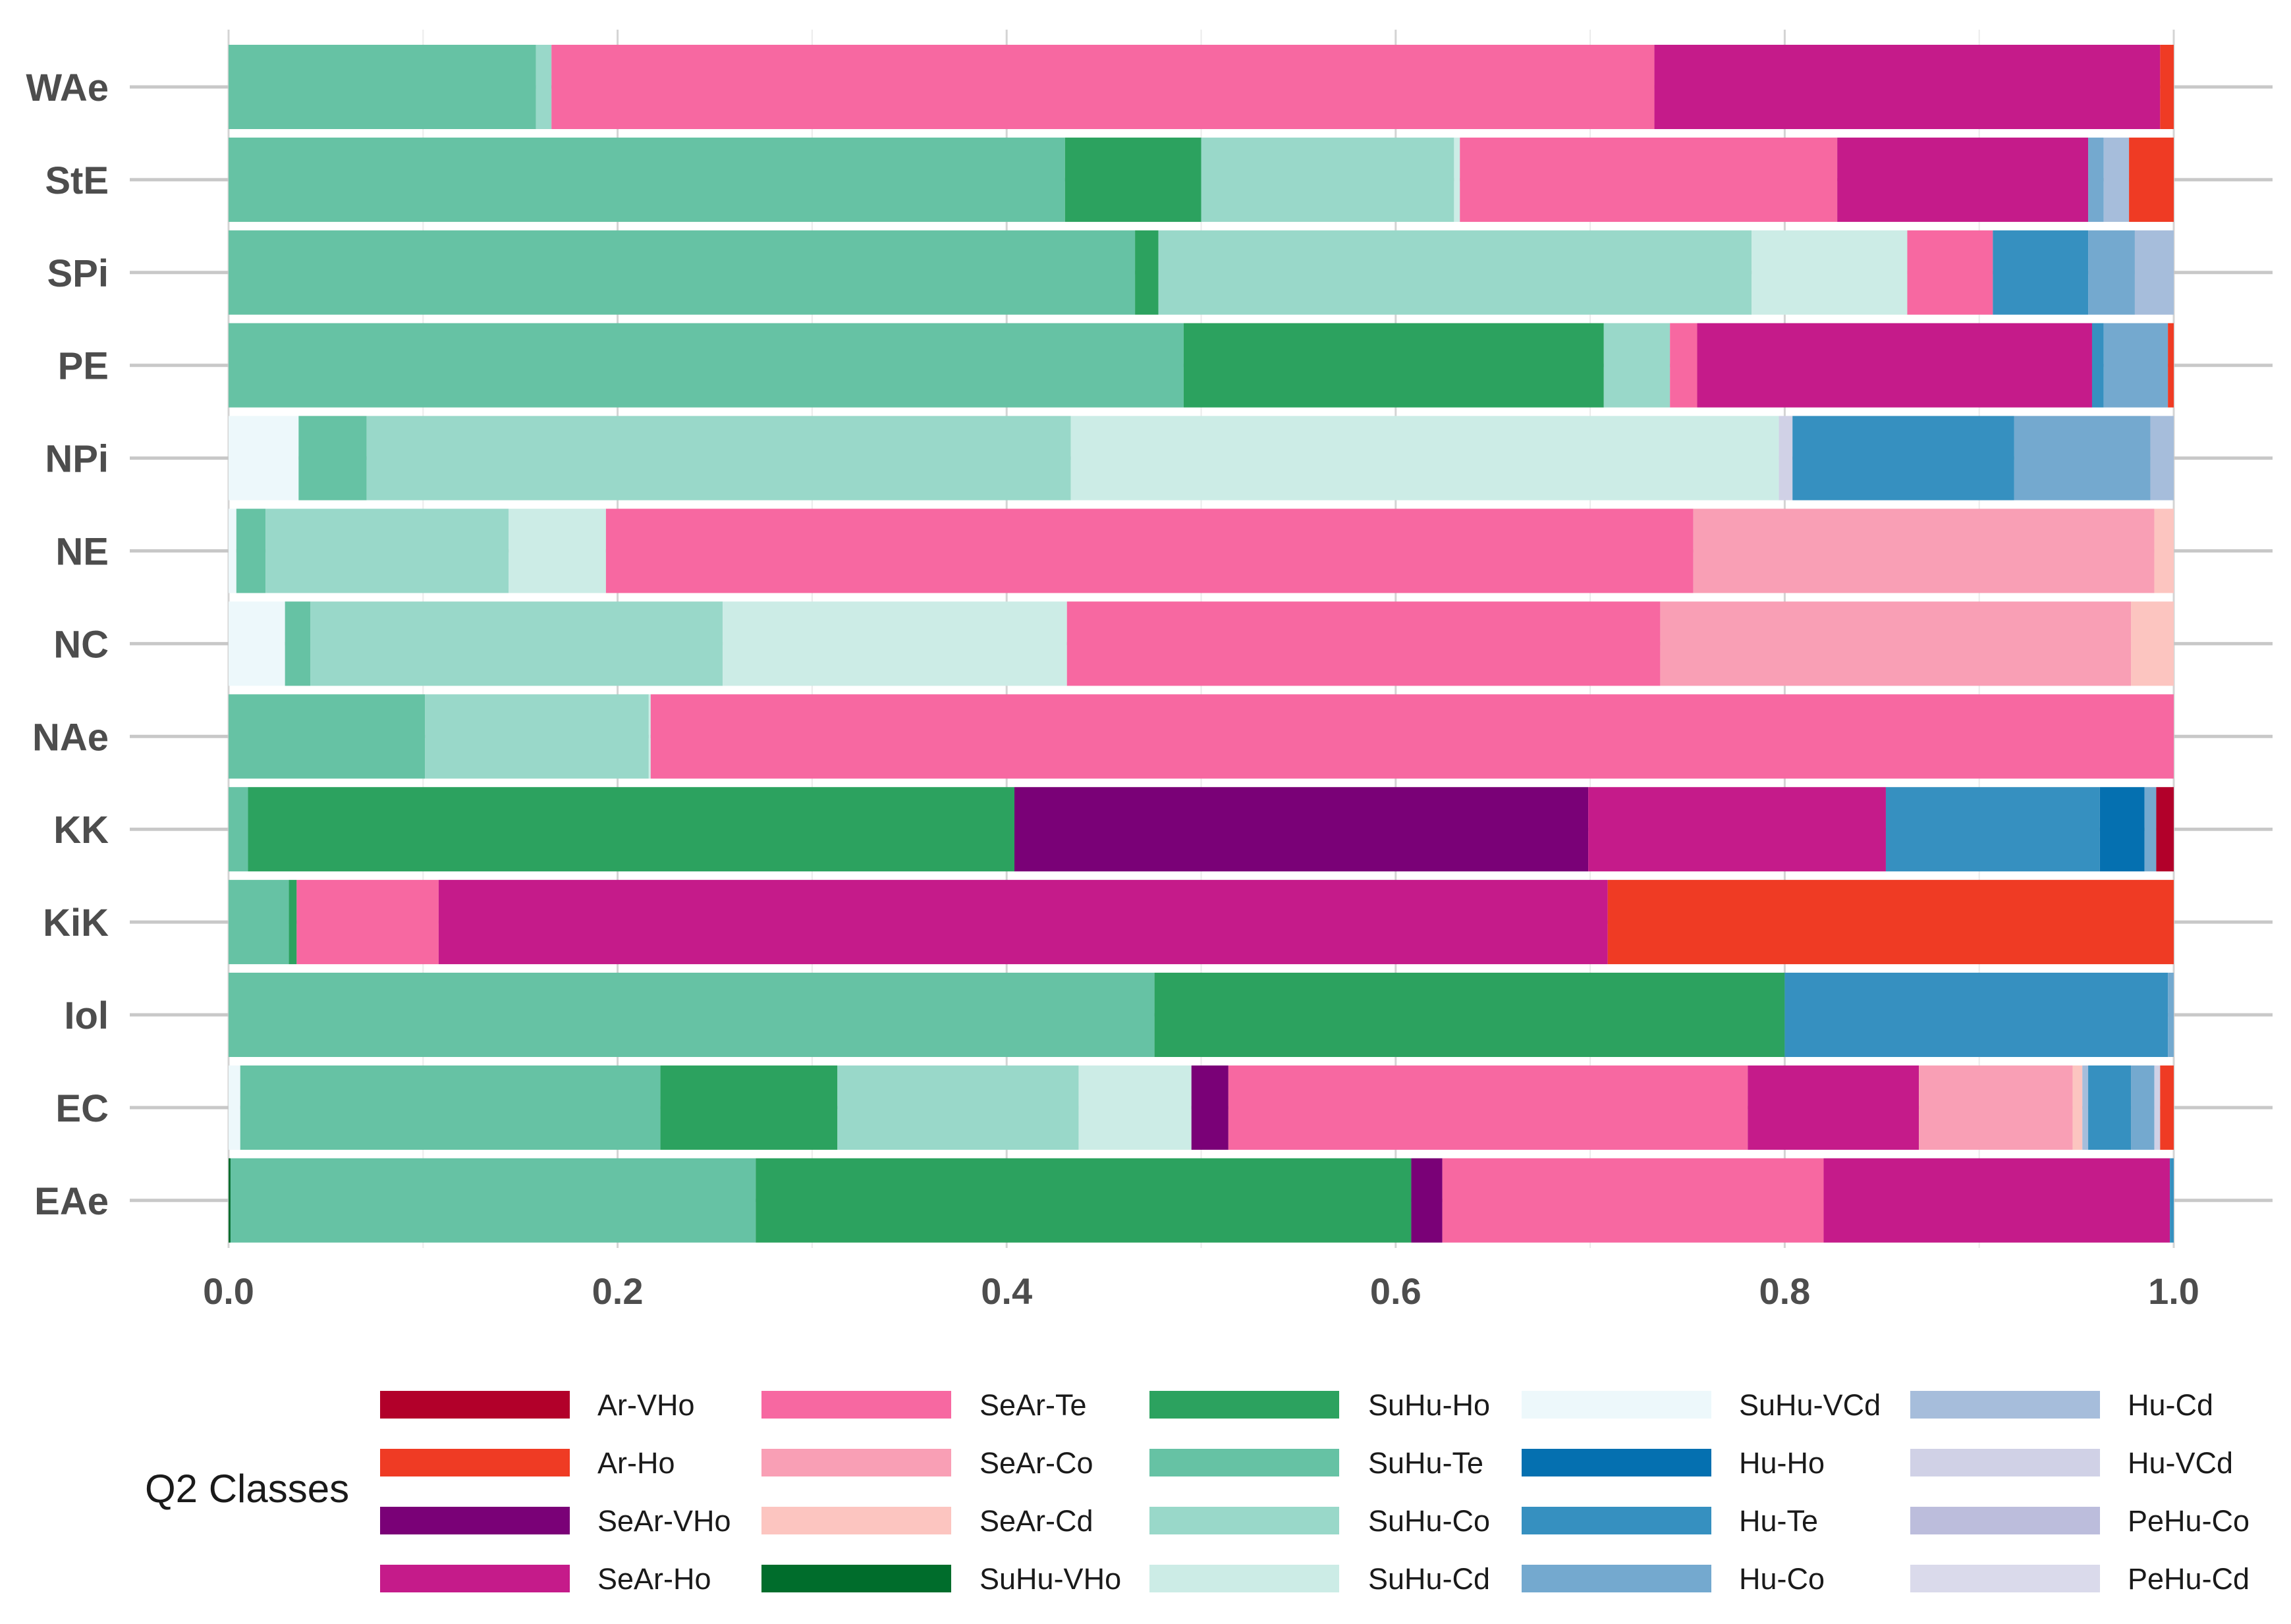  What do you see at coordinates (749, 1107) in the screenshot?
I see `bar-segment-EC-SuHu-Ho: EC · SuHu-Ho: 0.091` at bounding box center [749, 1107].